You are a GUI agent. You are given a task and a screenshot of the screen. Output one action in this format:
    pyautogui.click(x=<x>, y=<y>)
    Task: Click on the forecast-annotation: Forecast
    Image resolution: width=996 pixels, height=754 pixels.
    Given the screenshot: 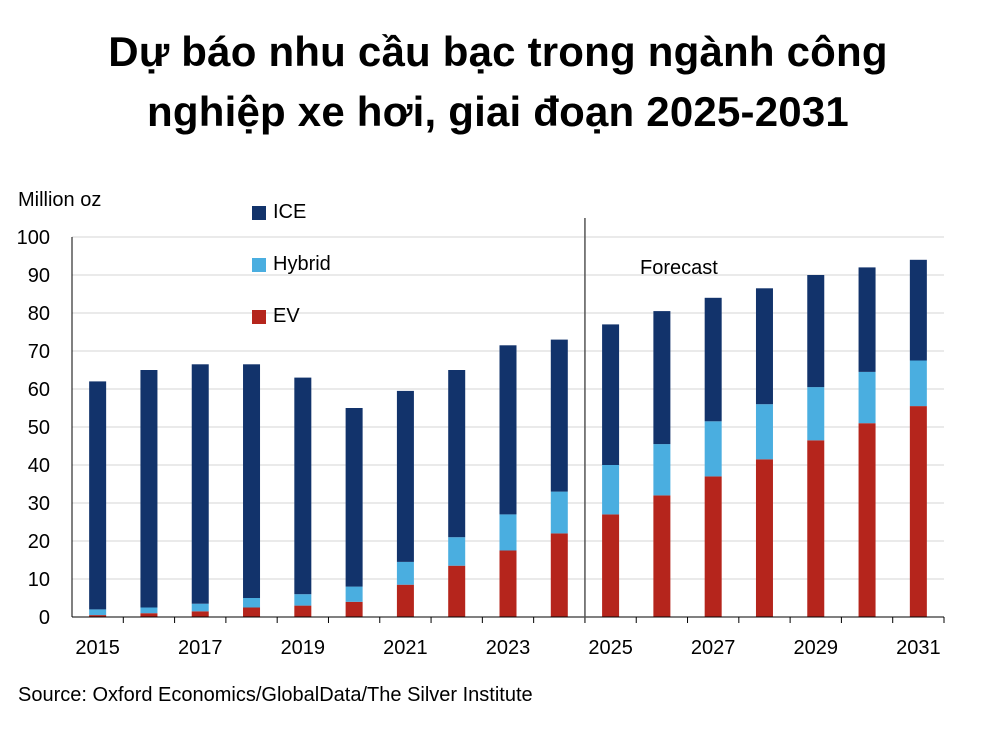 What is the action you would take?
    pyautogui.click(x=679, y=268)
    